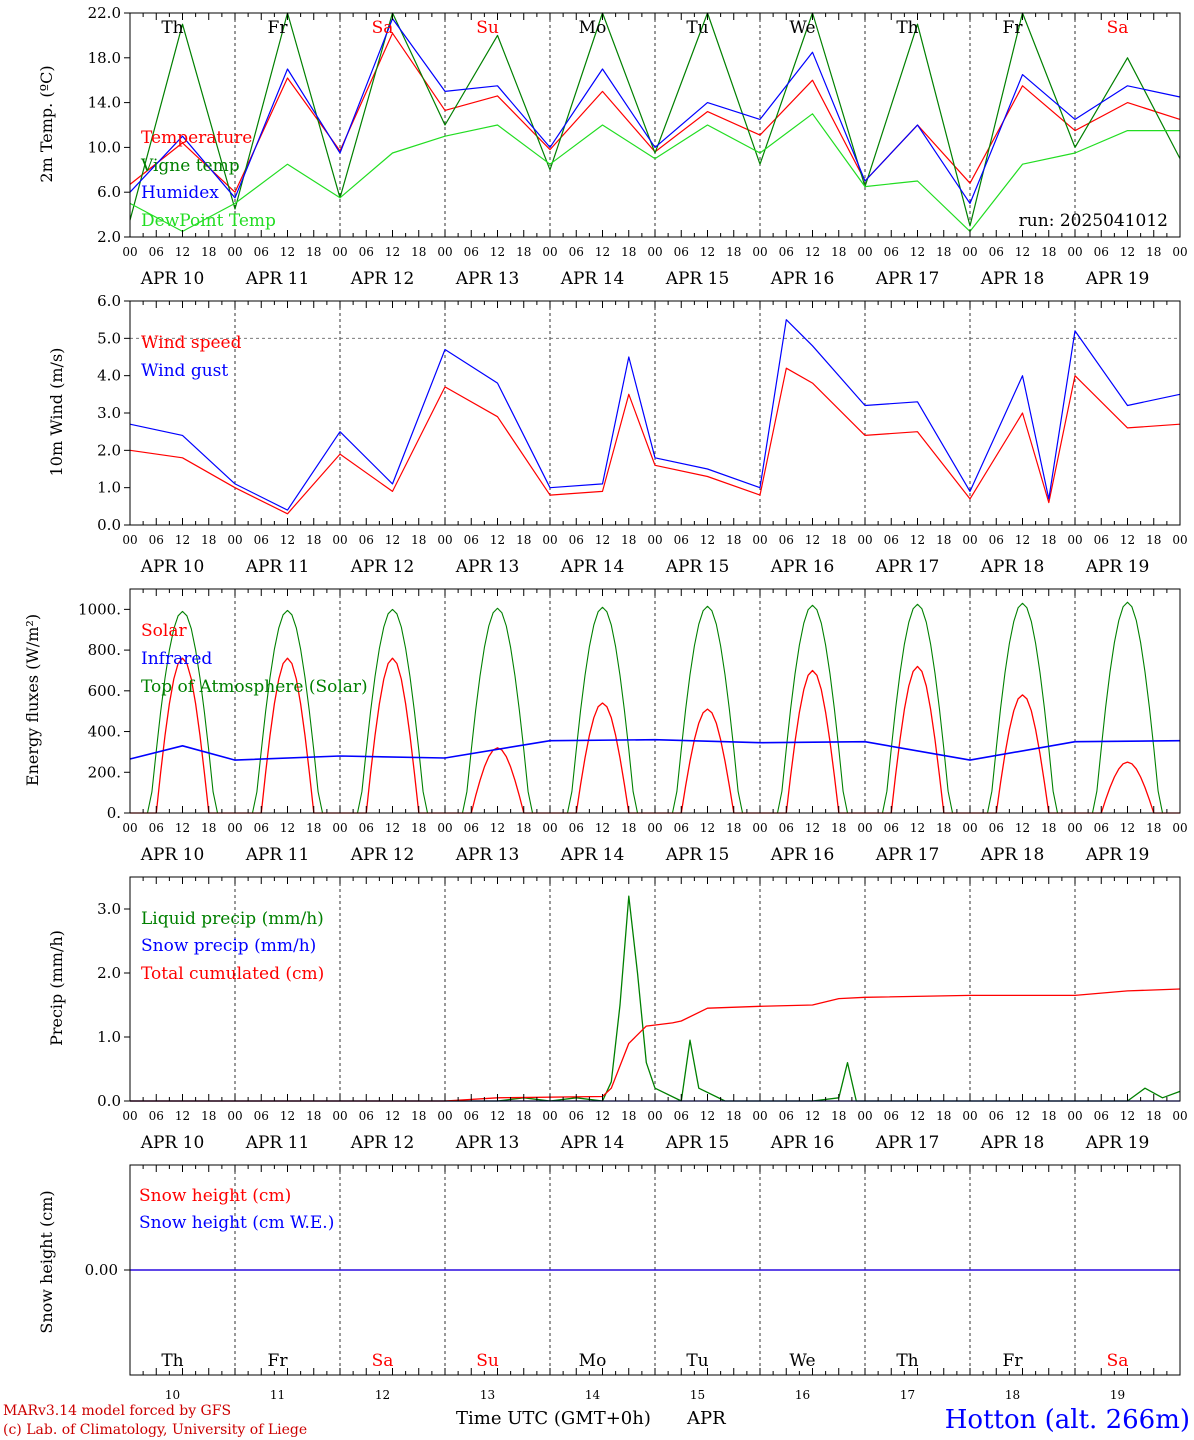 The image size is (1194, 1440). What do you see at coordinates (1117, 1395) in the screenshot?
I see `day-number: 19` at bounding box center [1117, 1395].